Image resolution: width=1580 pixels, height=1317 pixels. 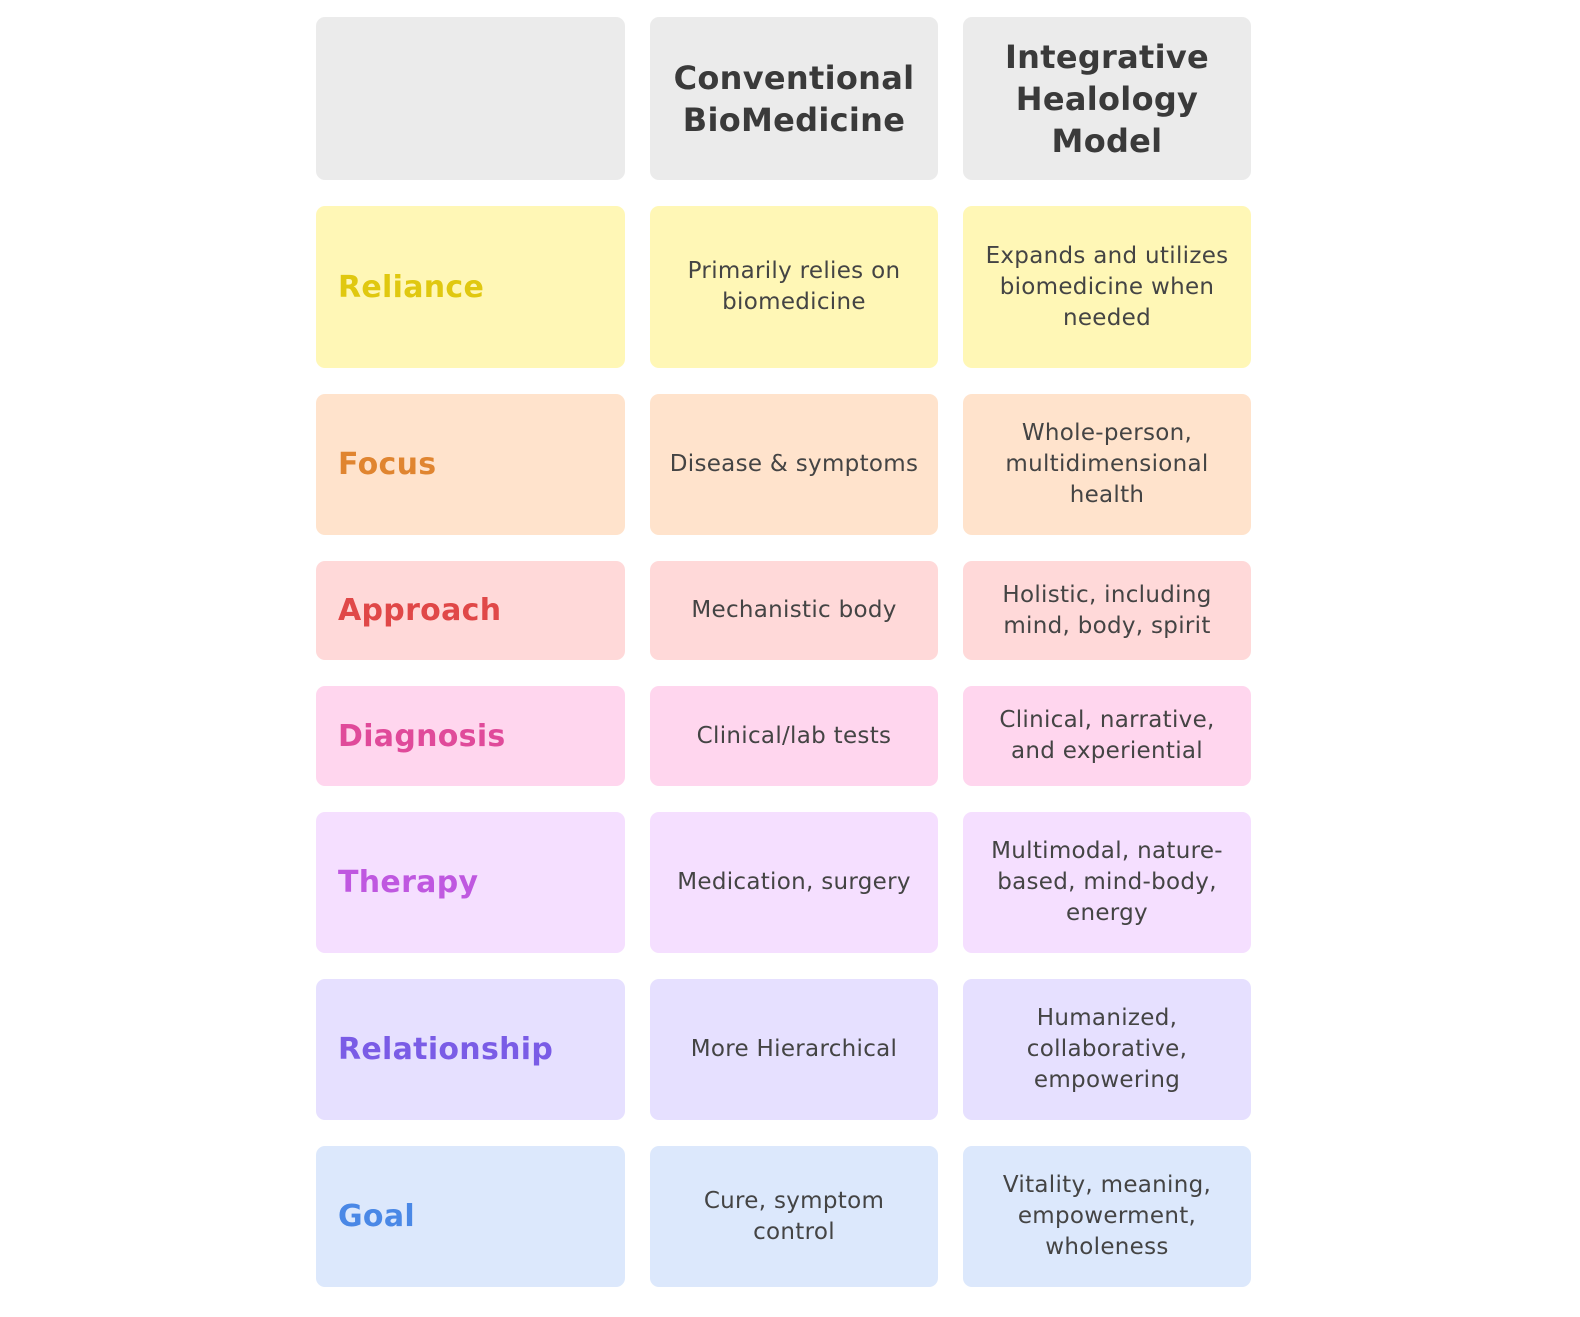 What do you see at coordinates (794, 882) in the screenshot?
I see `conventional-cell-therapy: Medication, surgery` at bounding box center [794, 882].